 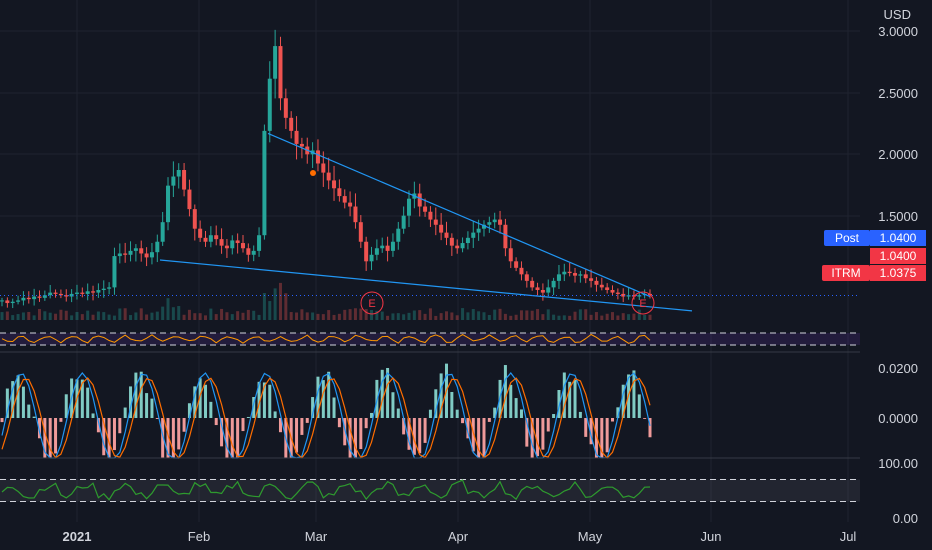 I want to click on time-axis-label: 2021, so click(x=77, y=536).